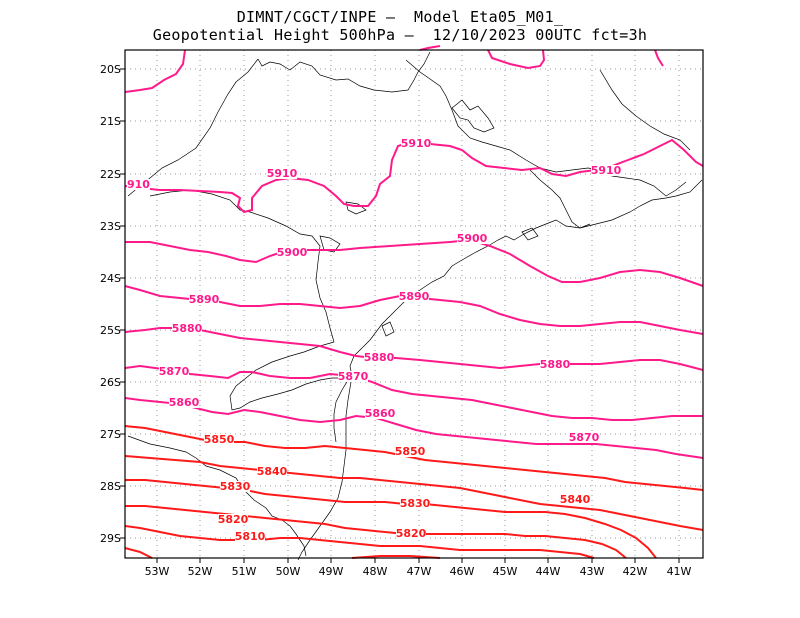 Image resolution: width=800 pixels, height=618 pixels. I want to click on lon-tick-label: 43W, so click(592, 571).